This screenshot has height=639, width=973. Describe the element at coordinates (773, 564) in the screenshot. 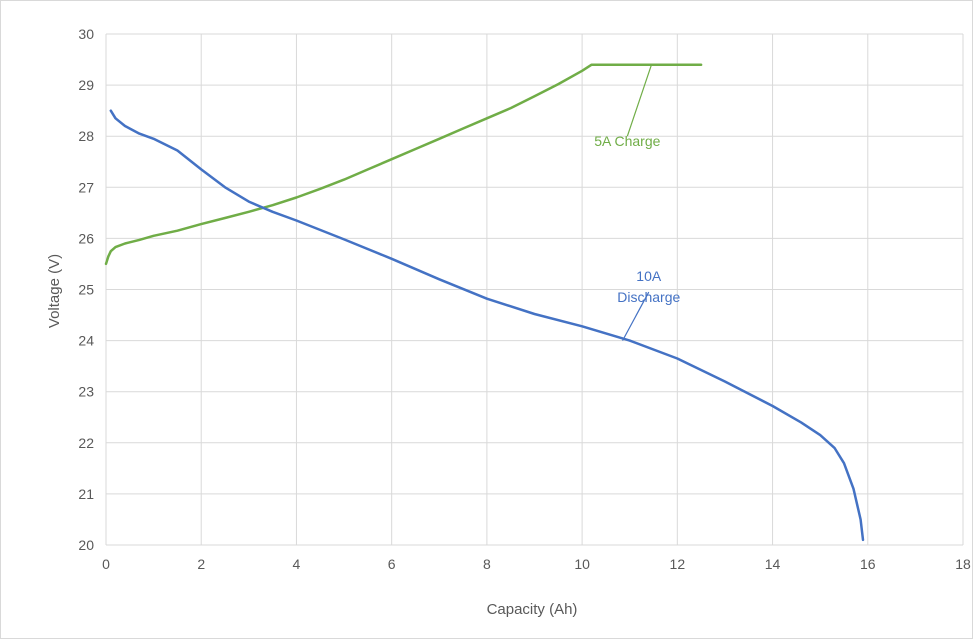

I see `x-tick-label: 14` at that location.